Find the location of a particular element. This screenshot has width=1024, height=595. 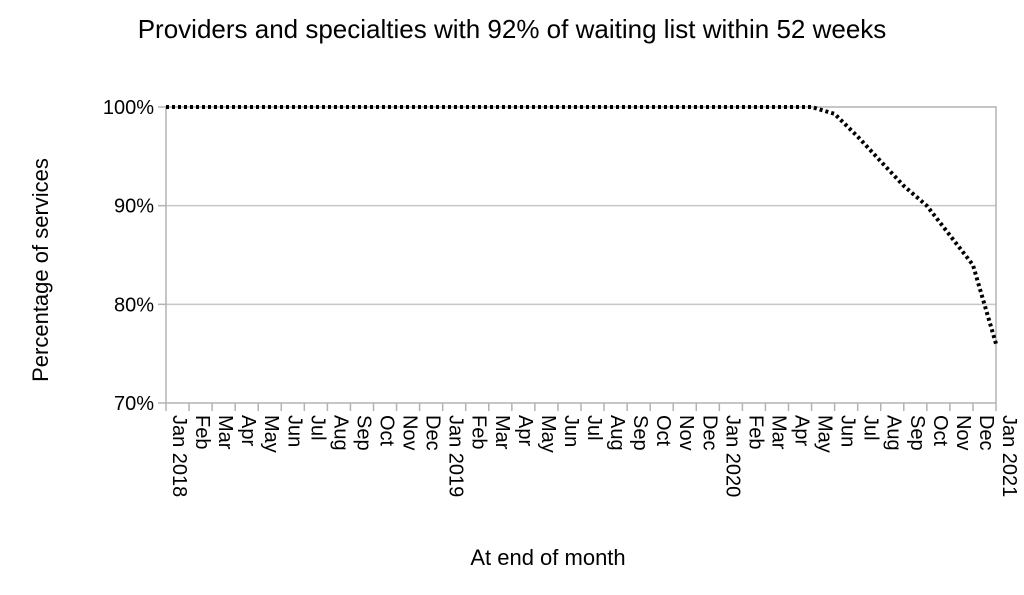

y-axis-title: Percentage of services is located at coordinates (40, 270).